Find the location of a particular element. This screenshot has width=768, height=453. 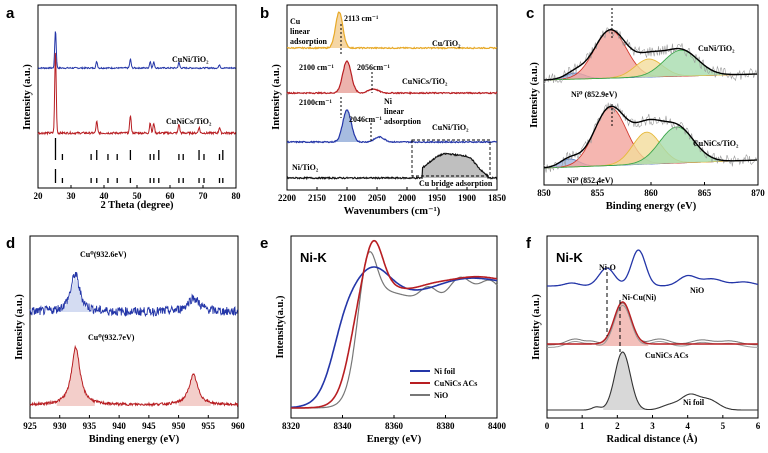

panel-b-ann-ni-adsorption: adsorption is located at coordinates (402, 121).